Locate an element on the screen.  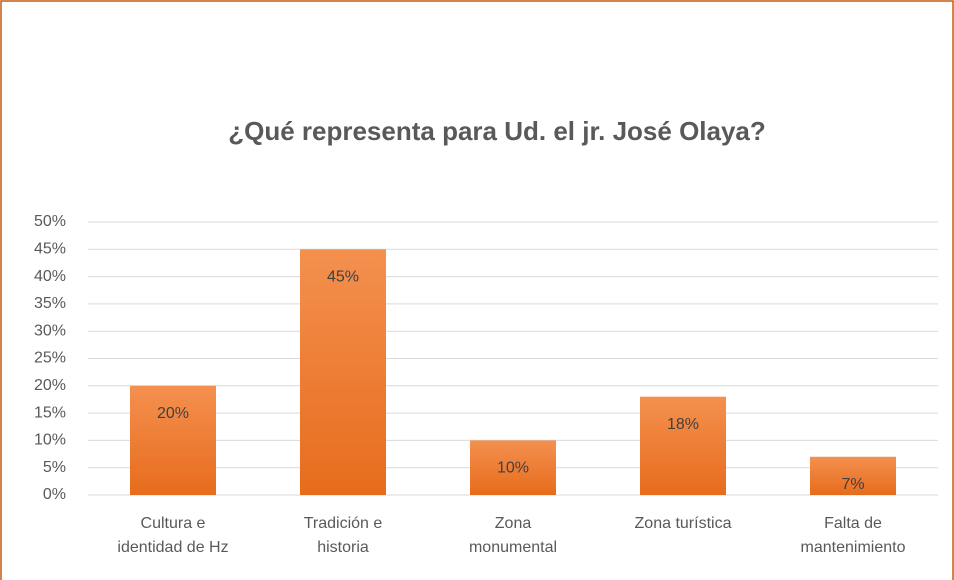
y-tick-label: 5% is located at coordinates (54, 467).